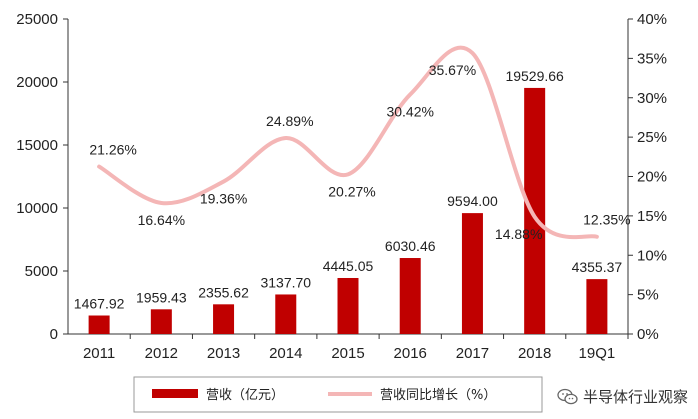 This screenshot has height=419, width=698. What do you see at coordinates (161, 220) in the screenshot?
I see `growth-value-label: 16.64%` at bounding box center [161, 220].